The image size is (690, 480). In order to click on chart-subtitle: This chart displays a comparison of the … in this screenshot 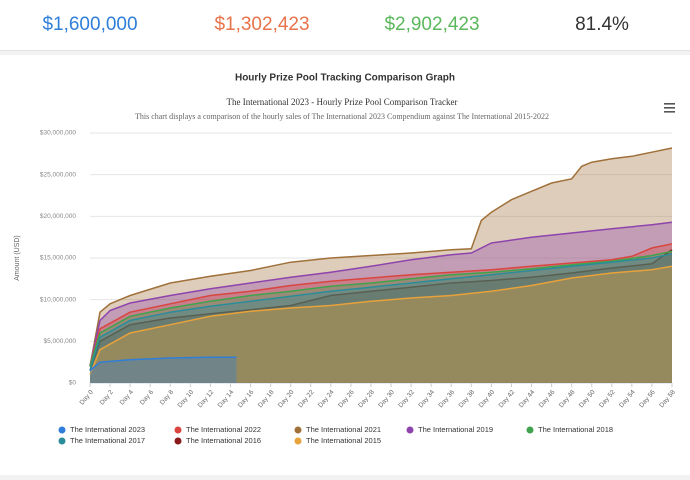, I will do `click(342, 116)`.